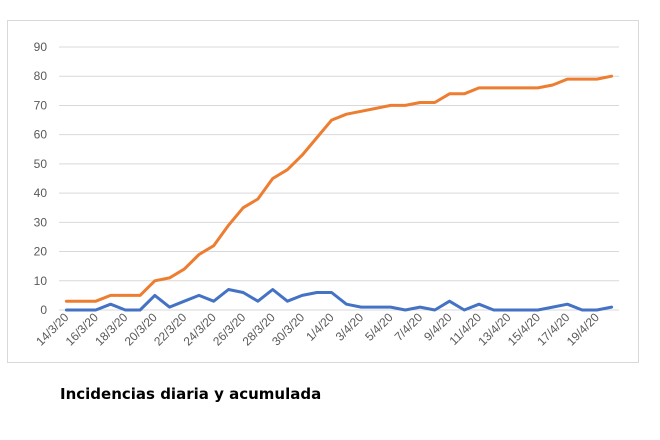  I want to click on x-tick-label: 30/3/20, so click(288, 329).